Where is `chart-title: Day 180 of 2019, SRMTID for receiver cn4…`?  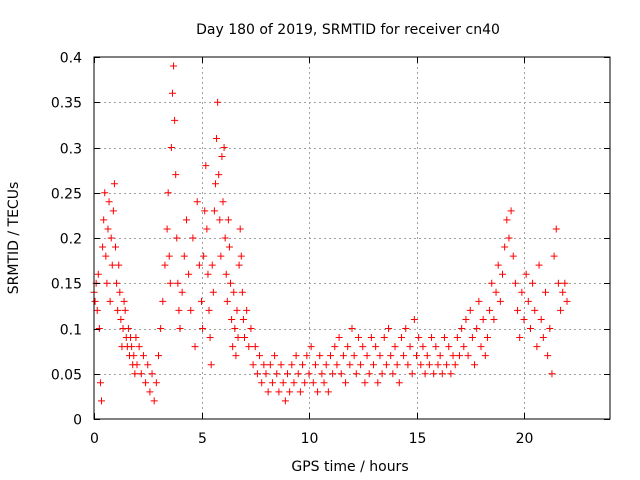 chart-title: Day 180 of 2019, SRMTID for receiver cn4… is located at coordinates (348, 30).